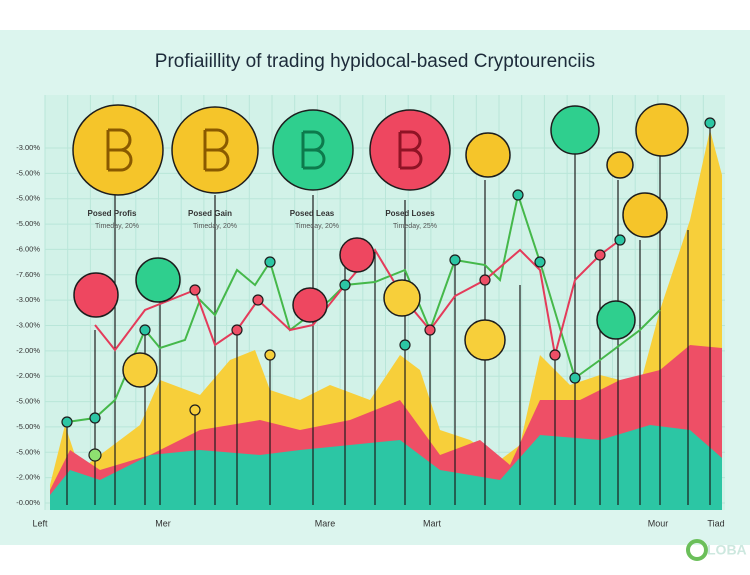 Image resolution: width=750 pixels, height=575 pixels. What do you see at coordinates (325, 523) in the screenshot?
I see `x-tick-label: Mare` at bounding box center [325, 523].